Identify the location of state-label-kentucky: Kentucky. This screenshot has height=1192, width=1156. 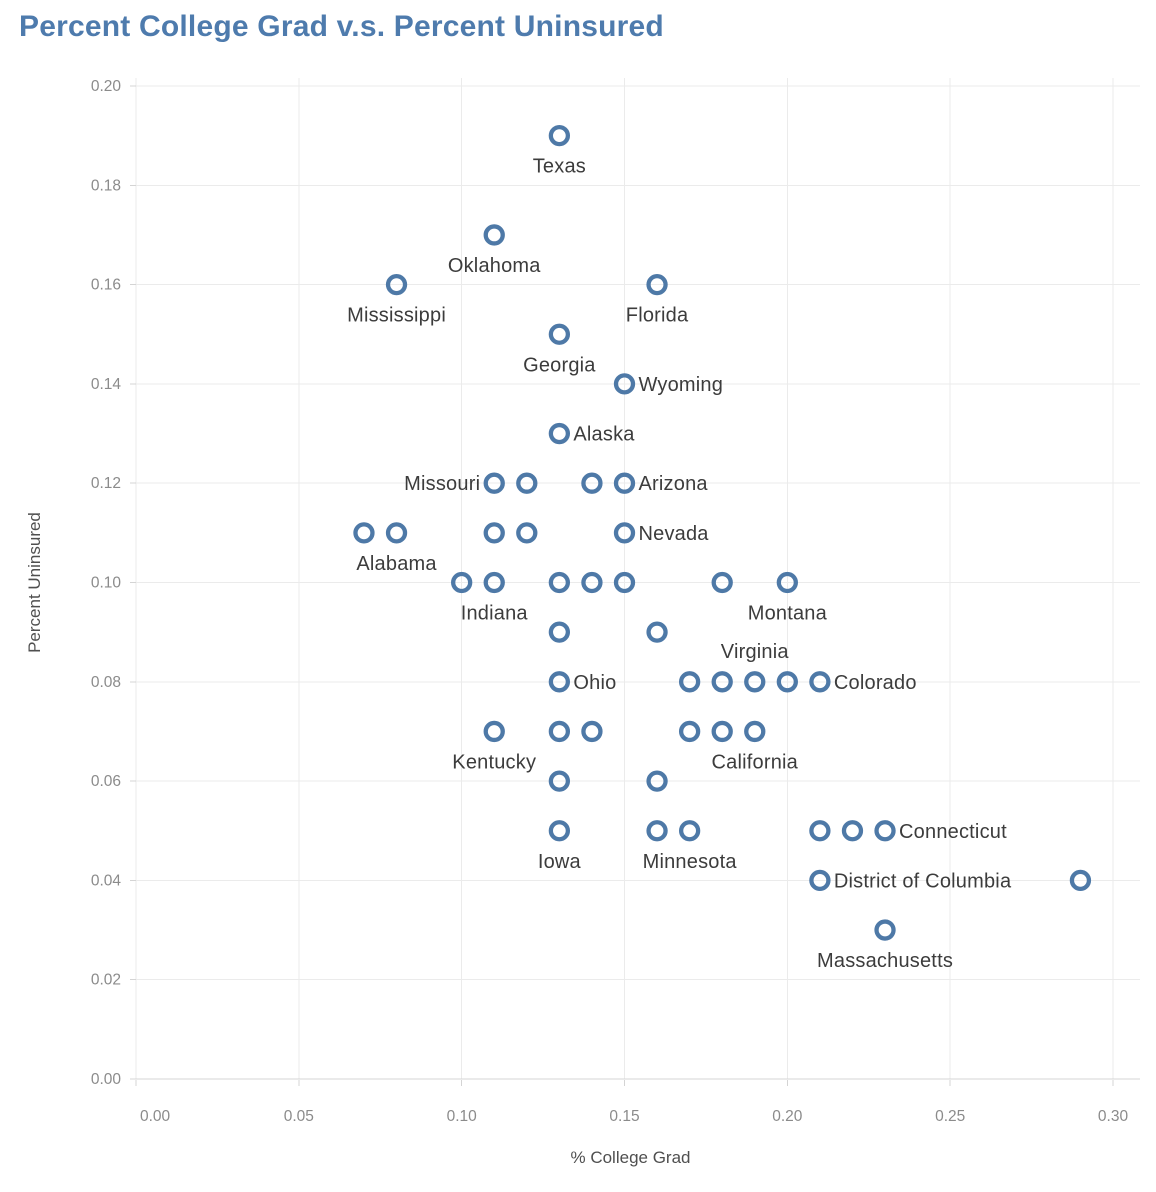
(494, 762).